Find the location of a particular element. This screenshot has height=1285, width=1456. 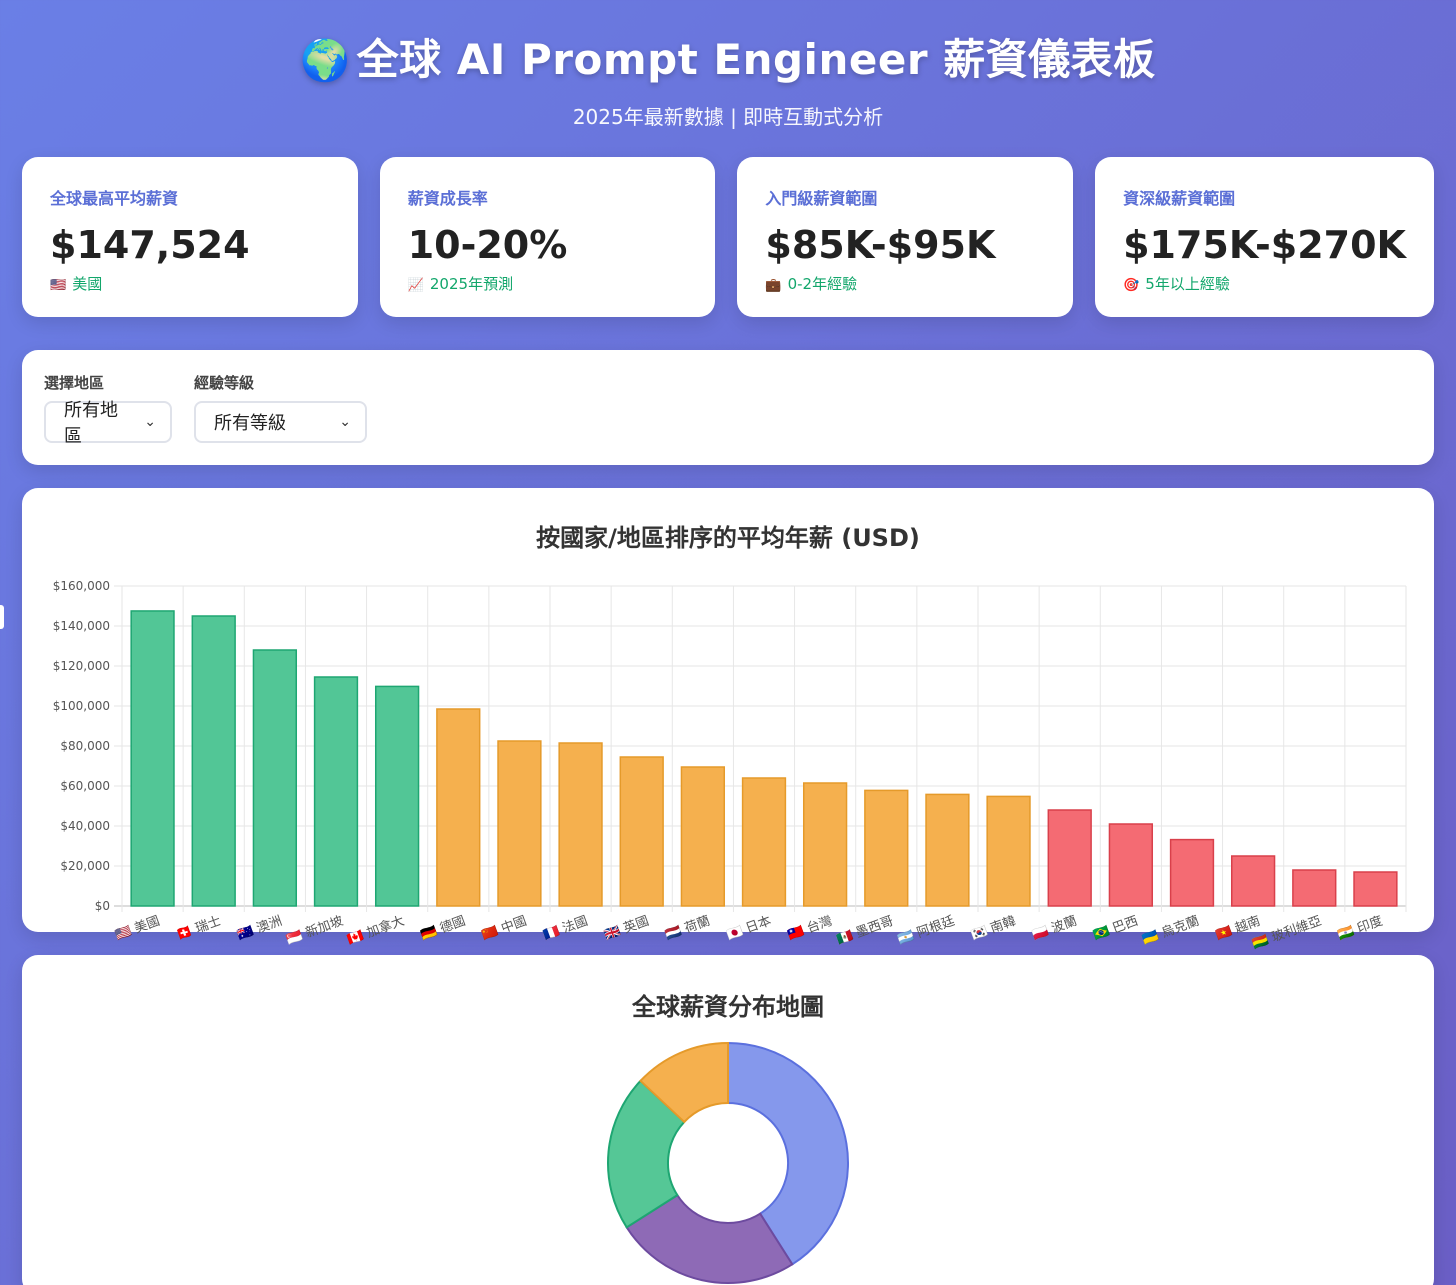

stat-label: 全球最高平均薪資 is located at coordinates (114, 198).